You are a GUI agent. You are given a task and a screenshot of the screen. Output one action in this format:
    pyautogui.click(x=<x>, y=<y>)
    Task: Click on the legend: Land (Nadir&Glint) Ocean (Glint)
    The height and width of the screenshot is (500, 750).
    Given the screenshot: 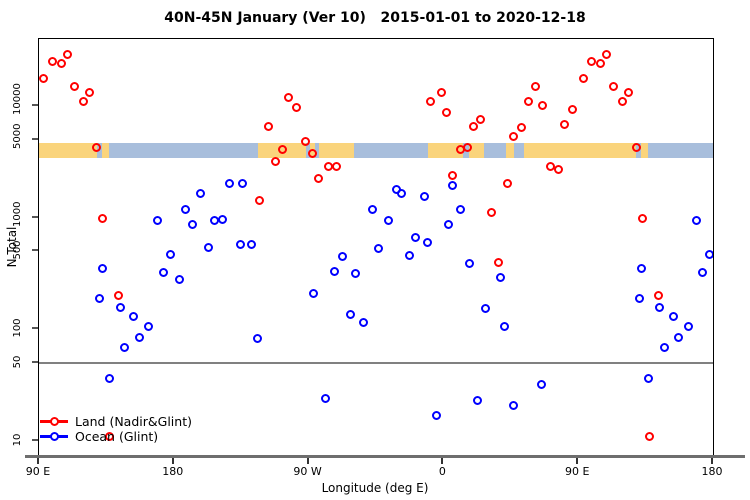 What is the action you would take?
    pyautogui.click(x=116, y=429)
    